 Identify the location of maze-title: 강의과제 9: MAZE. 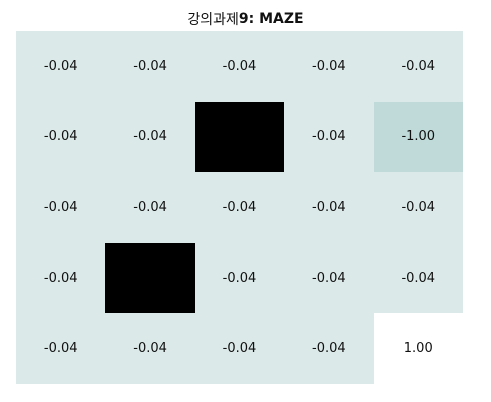
(245, 19).